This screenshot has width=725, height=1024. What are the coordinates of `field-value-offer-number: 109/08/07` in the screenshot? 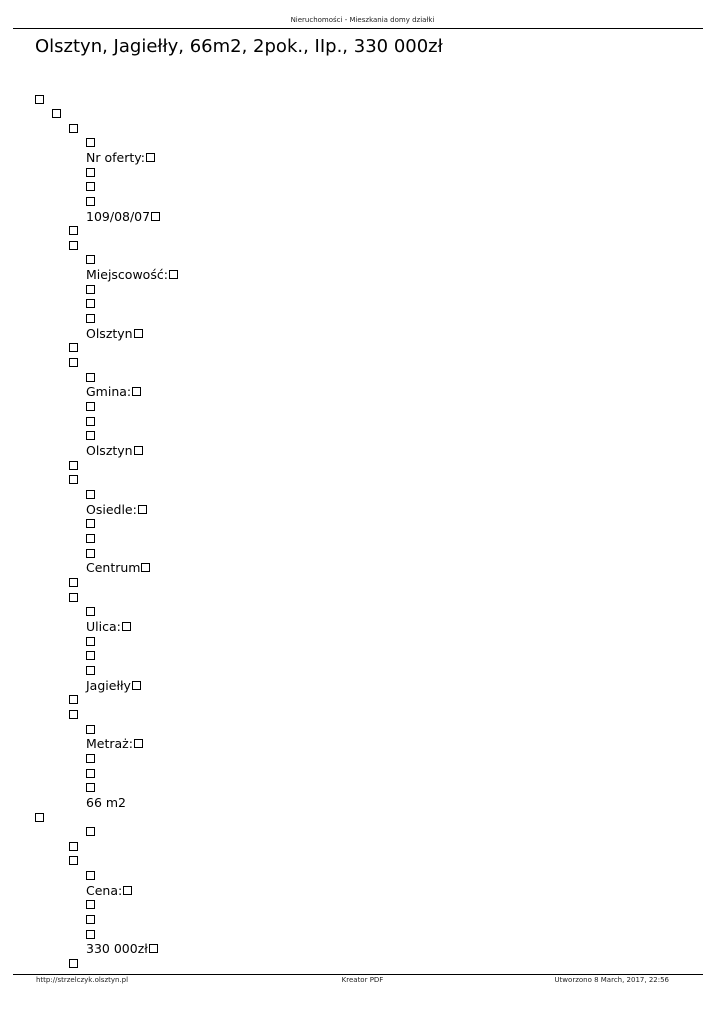 It's located at (123, 217).